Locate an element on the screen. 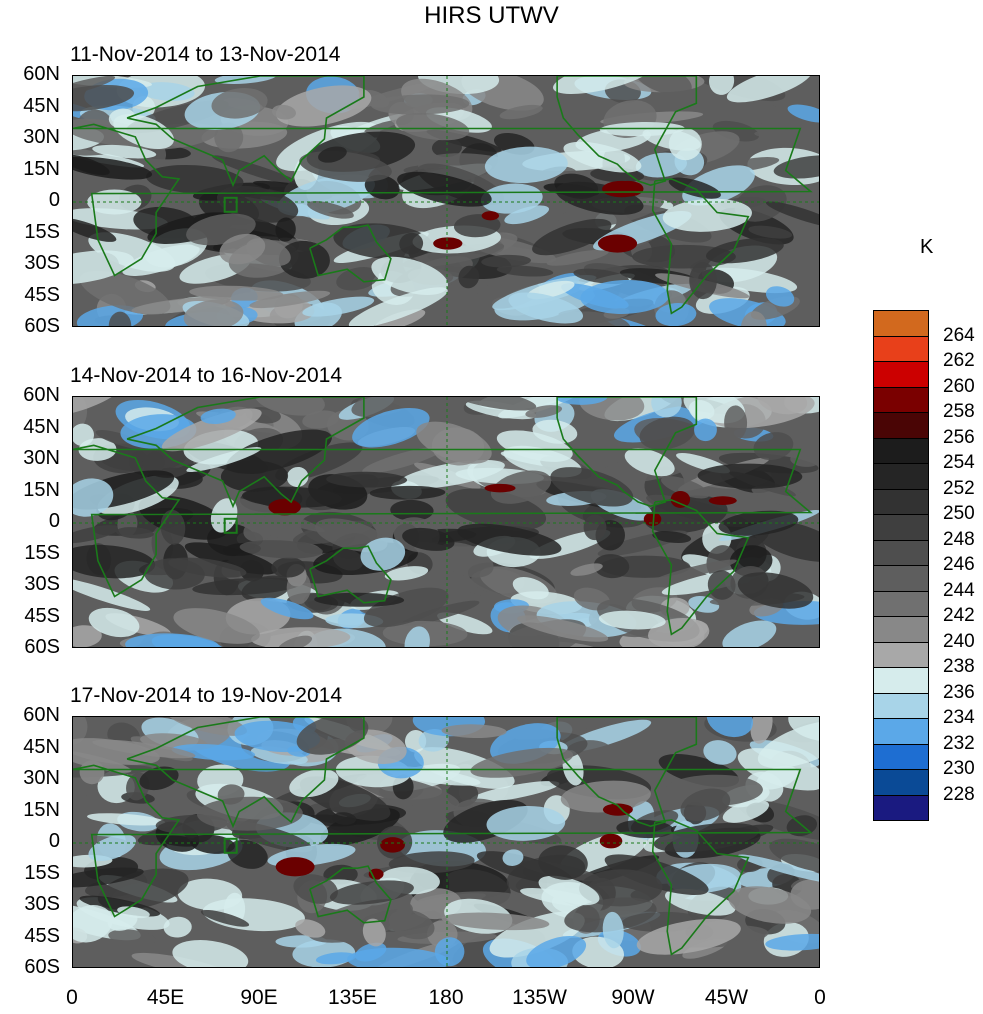 The image size is (983, 1014). colorbar-label: 230 is located at coordinates (959, 768).